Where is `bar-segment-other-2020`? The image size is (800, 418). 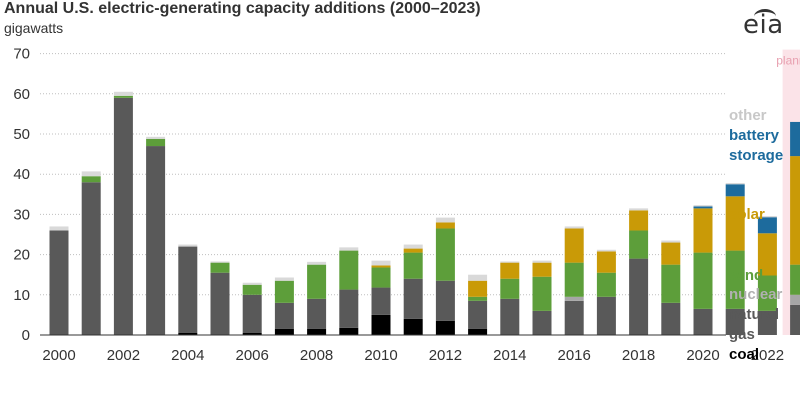 bar-segment-other-2020 is located at coordinates (703, 206).